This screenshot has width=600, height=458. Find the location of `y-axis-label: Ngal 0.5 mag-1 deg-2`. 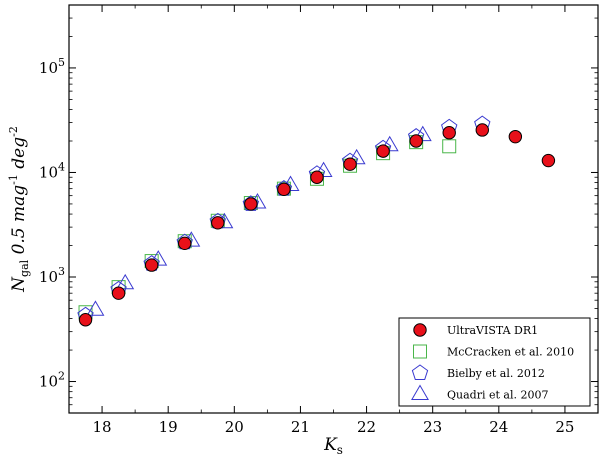

y-axis-label: Ngal 0.5 mag-1 deg-2 is located at coordinates (19, 209).